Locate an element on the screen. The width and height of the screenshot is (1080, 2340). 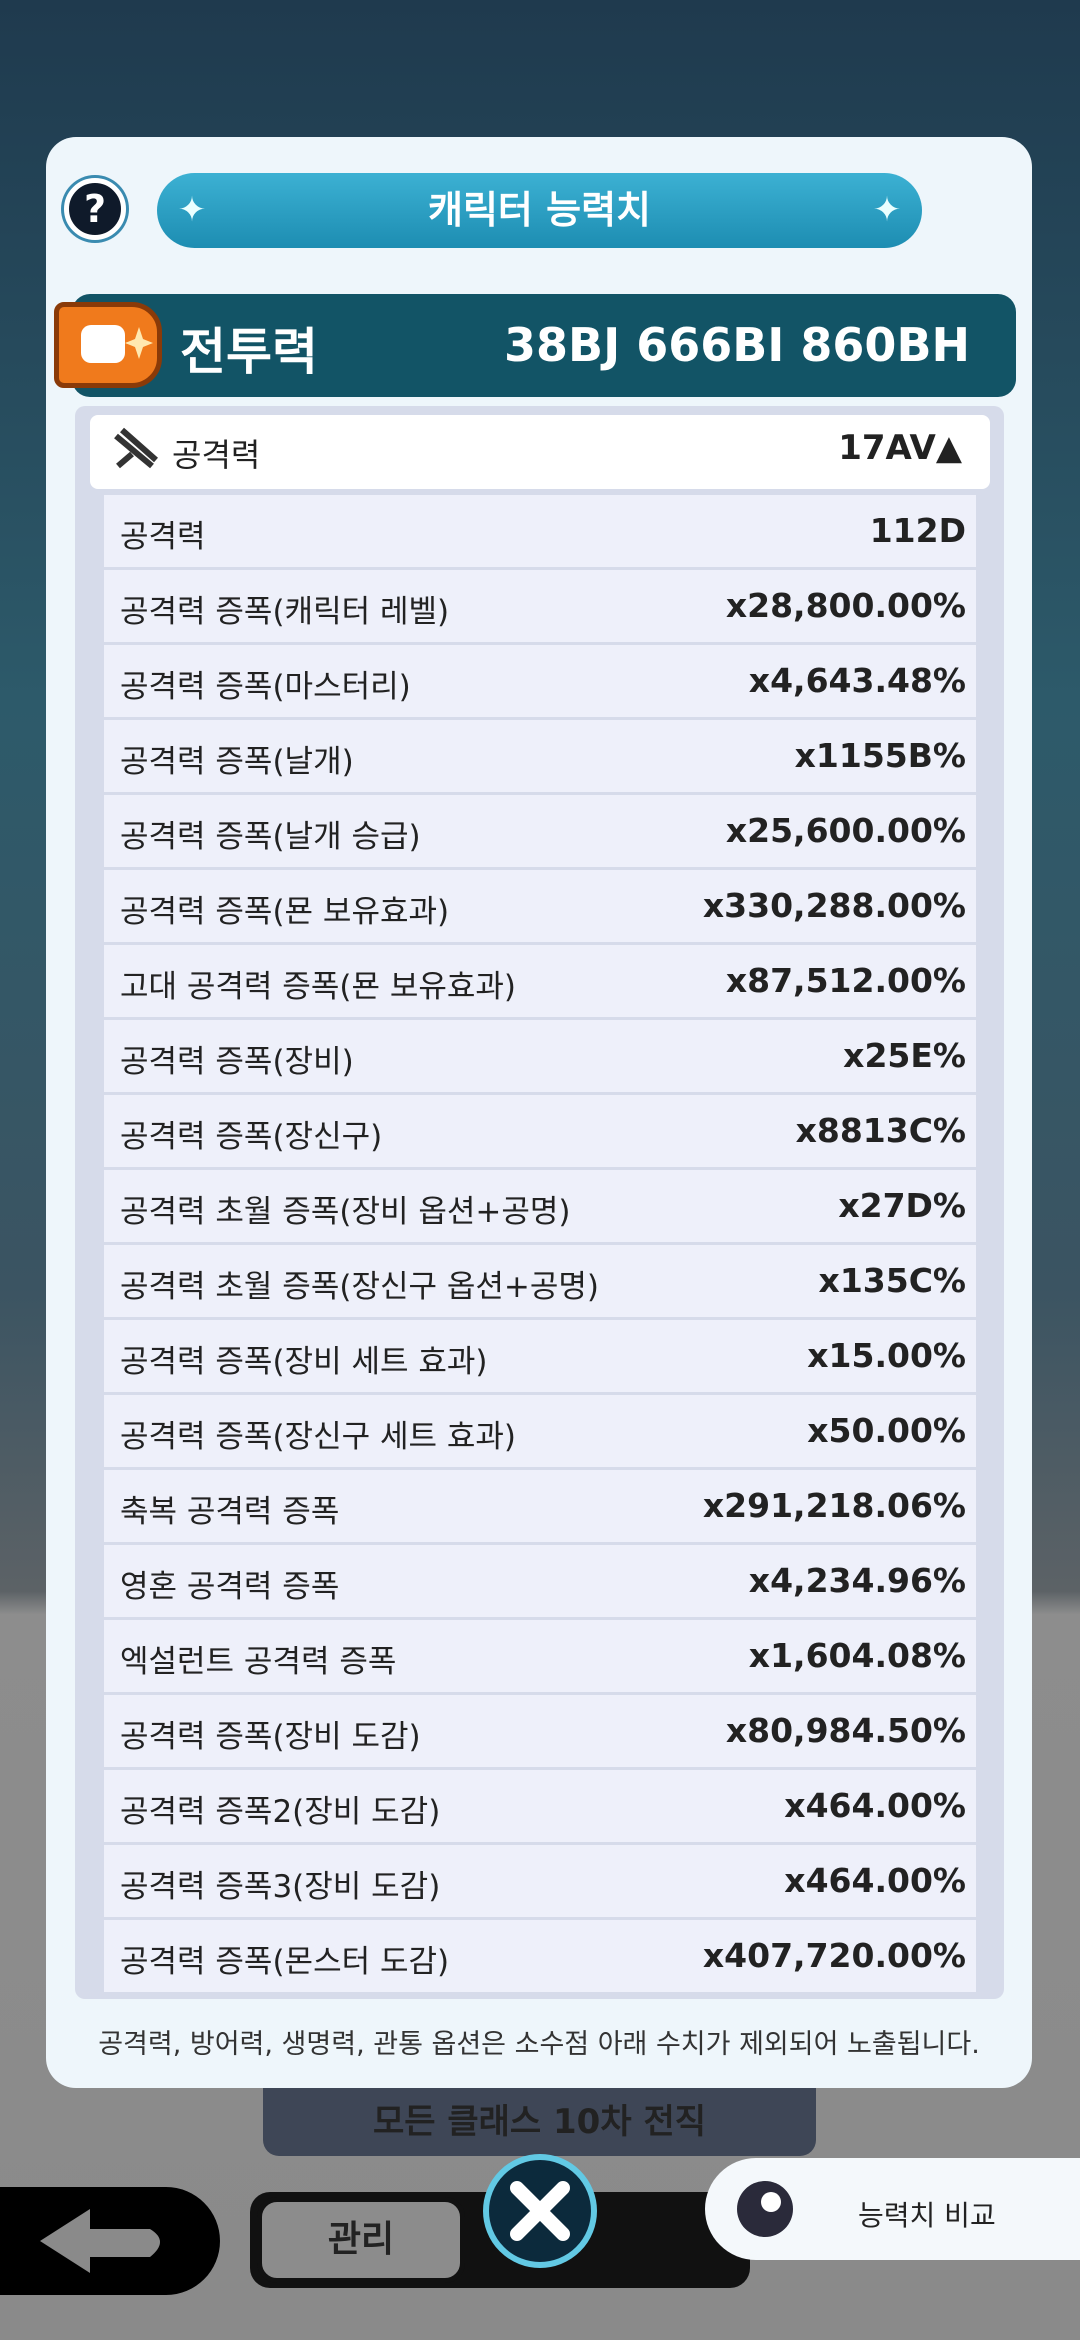
stat-value: x80,984.50% is located at coordinates (845, 1730).